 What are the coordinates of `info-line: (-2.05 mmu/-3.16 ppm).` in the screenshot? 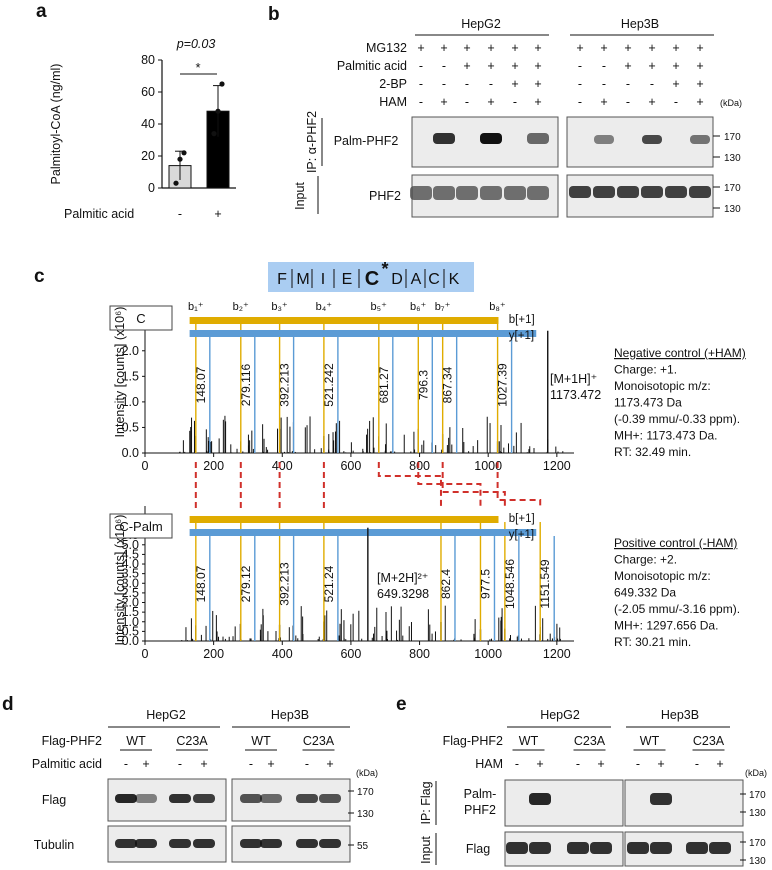 It's located at (677, 609).